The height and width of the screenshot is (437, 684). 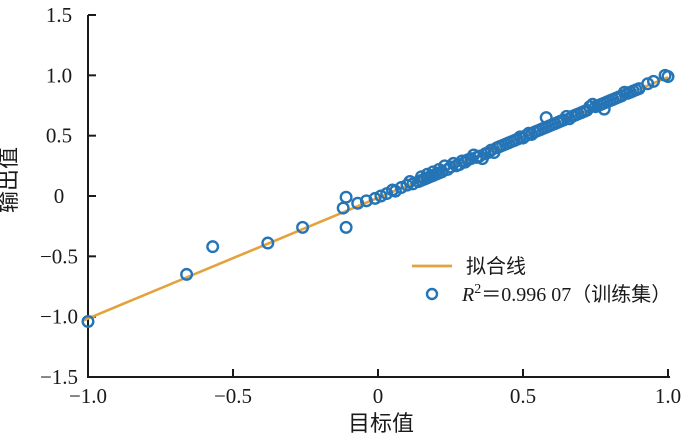 I want to click on y-tick-label: −0.5, so click(x=59, y=256).